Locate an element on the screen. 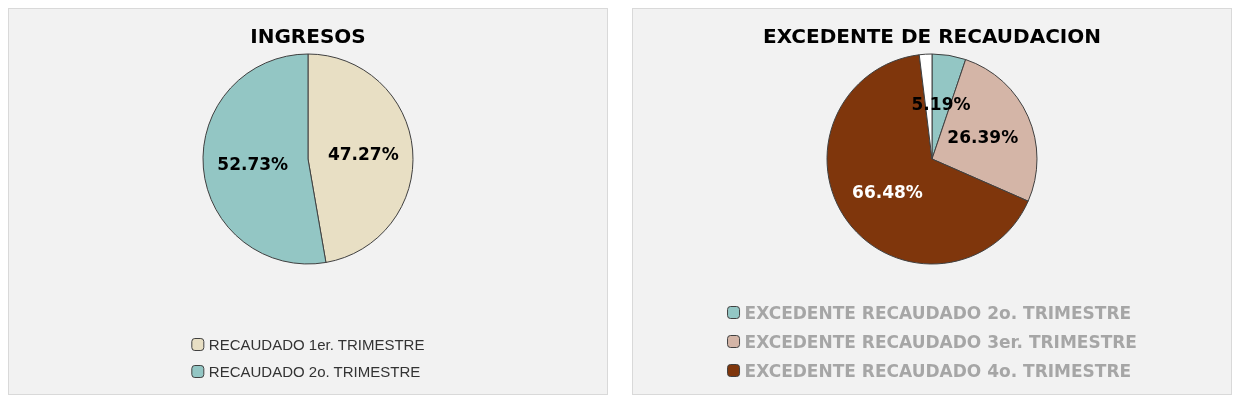 The width and height of the screenshot is (1246, 407). legend-label: EXCEDENTE RECAUDADO 4o. TRIMESTRE is located at coordinates (938, 370).